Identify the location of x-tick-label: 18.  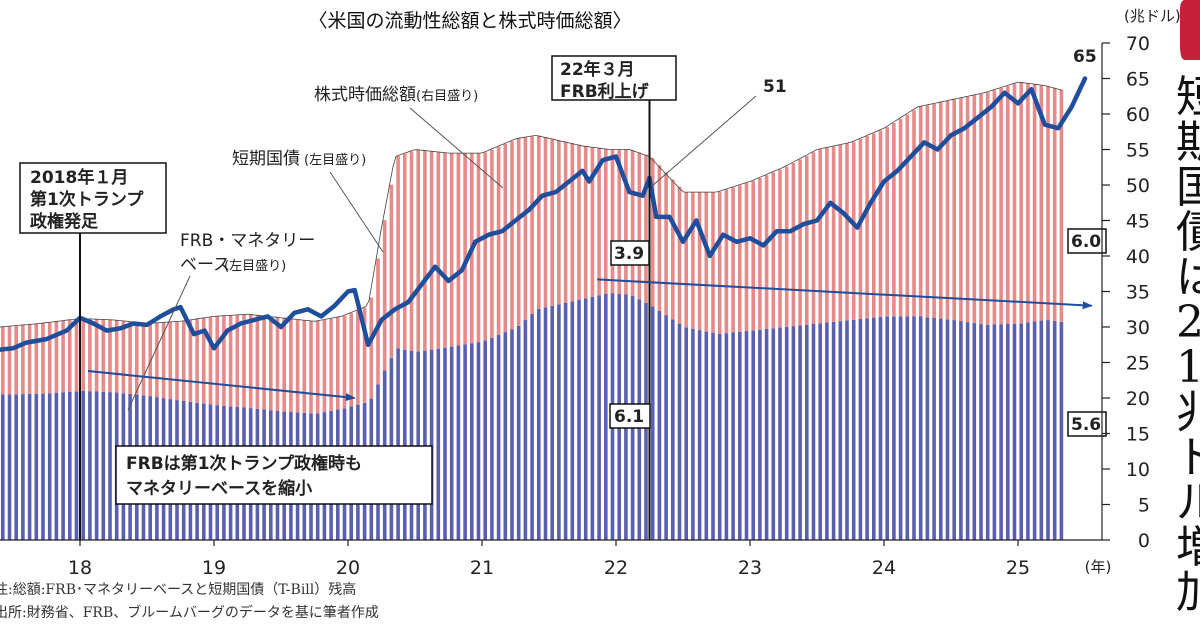
(80, 568).